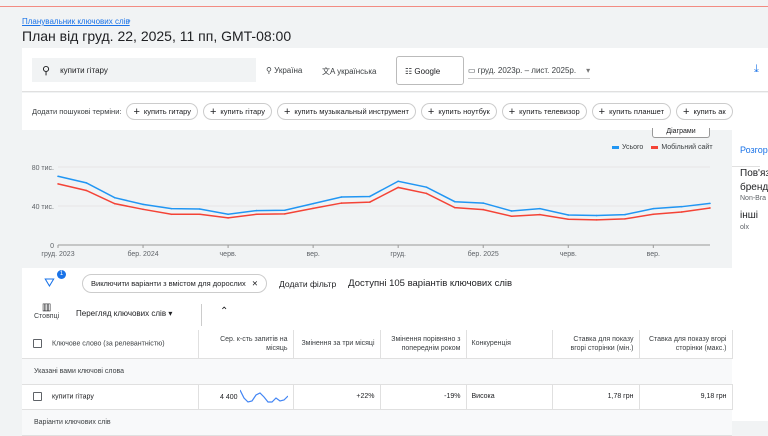 The image size is (768, 436). Describe the element at coordinates (509, 344) in the screenshot. I see `col-competition: Конкуренція` at that location.